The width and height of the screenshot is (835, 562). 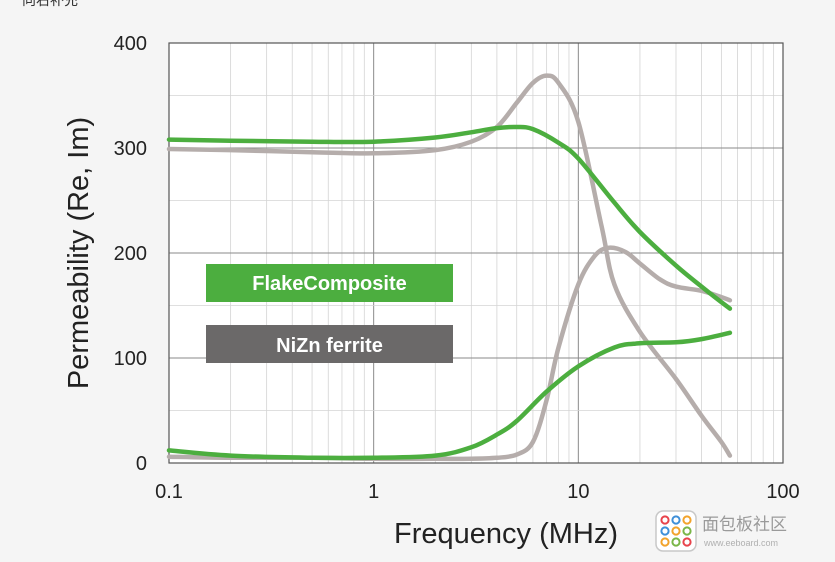 What do you see at coordinates (744, 524) in the screenshot?
I see `watermark-text: 面包板社区` at bounding box center [744, 524].